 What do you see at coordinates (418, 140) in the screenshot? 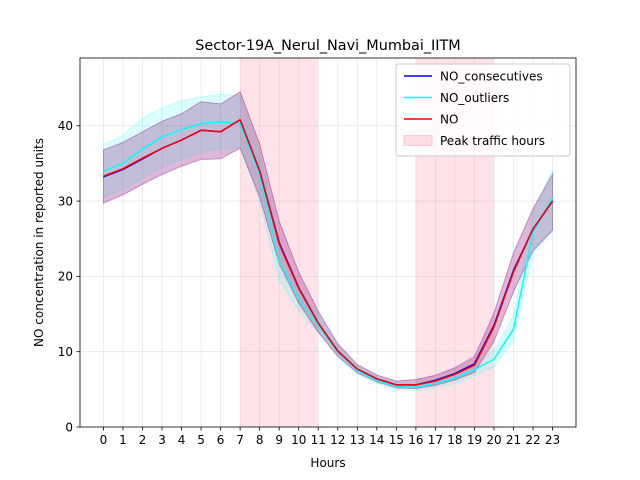
I see `legend-swatch-peak-traffic` at bounding box center [418, 140].